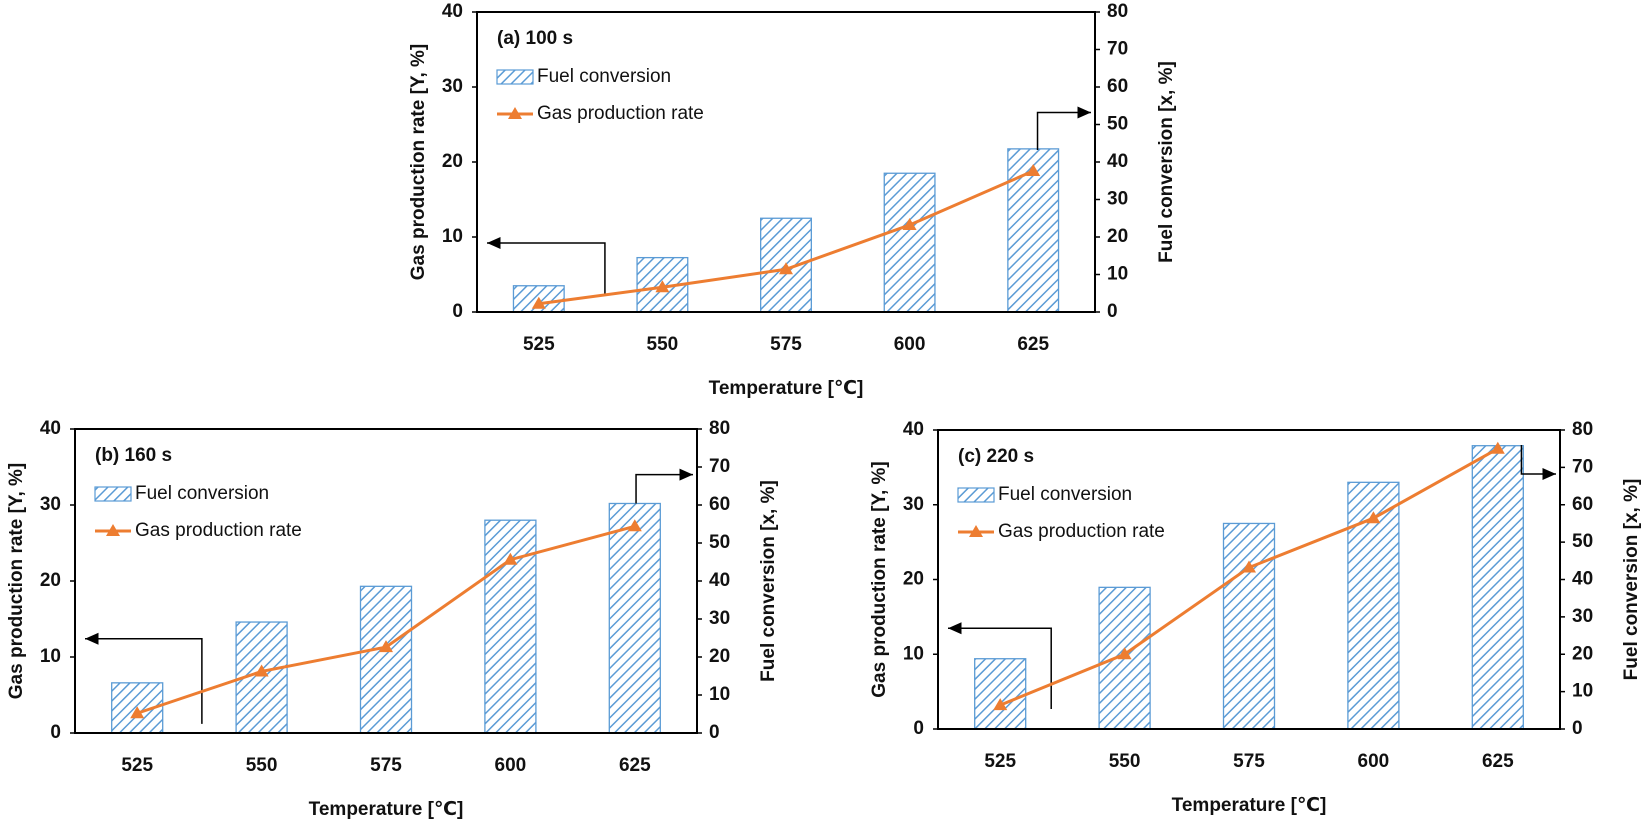 Image resolution: width=1643 pixels, height=821 pixels. I want to click on y2-tick-label: 70, so click(1117, 49).